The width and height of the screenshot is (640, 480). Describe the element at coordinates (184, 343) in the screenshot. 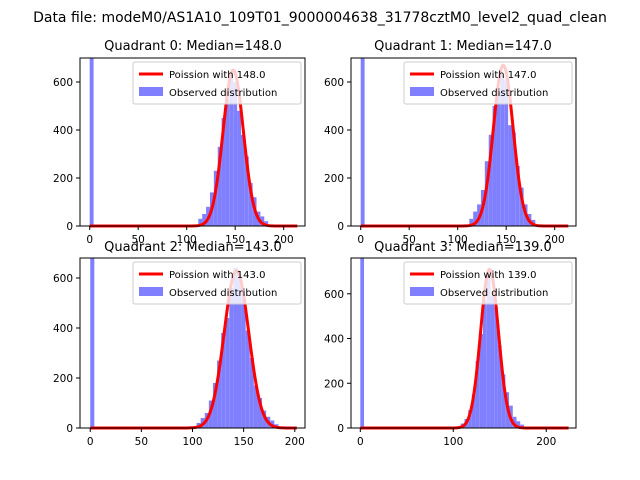

I see `histogram-bars` at that location.